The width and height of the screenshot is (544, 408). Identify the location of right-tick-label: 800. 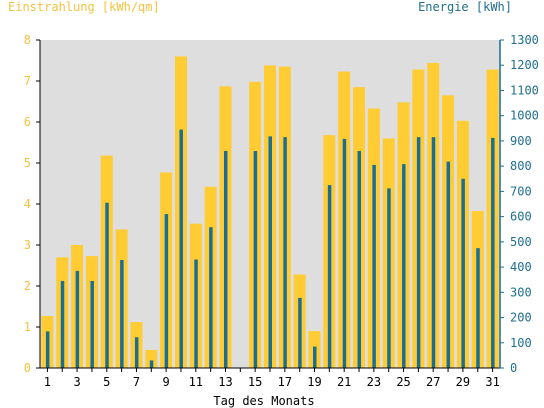
(521, 166).